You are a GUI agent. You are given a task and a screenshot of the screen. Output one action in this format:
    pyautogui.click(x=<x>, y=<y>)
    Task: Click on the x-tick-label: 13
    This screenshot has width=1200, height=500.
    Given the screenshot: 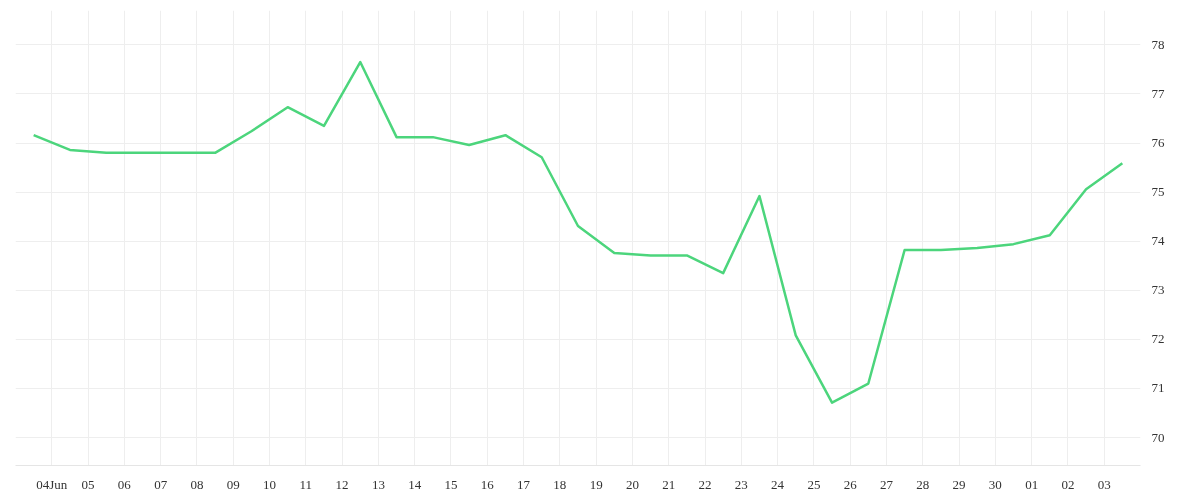 What is the action you would take?
    pyautogui.click(x=378, y=484)
    